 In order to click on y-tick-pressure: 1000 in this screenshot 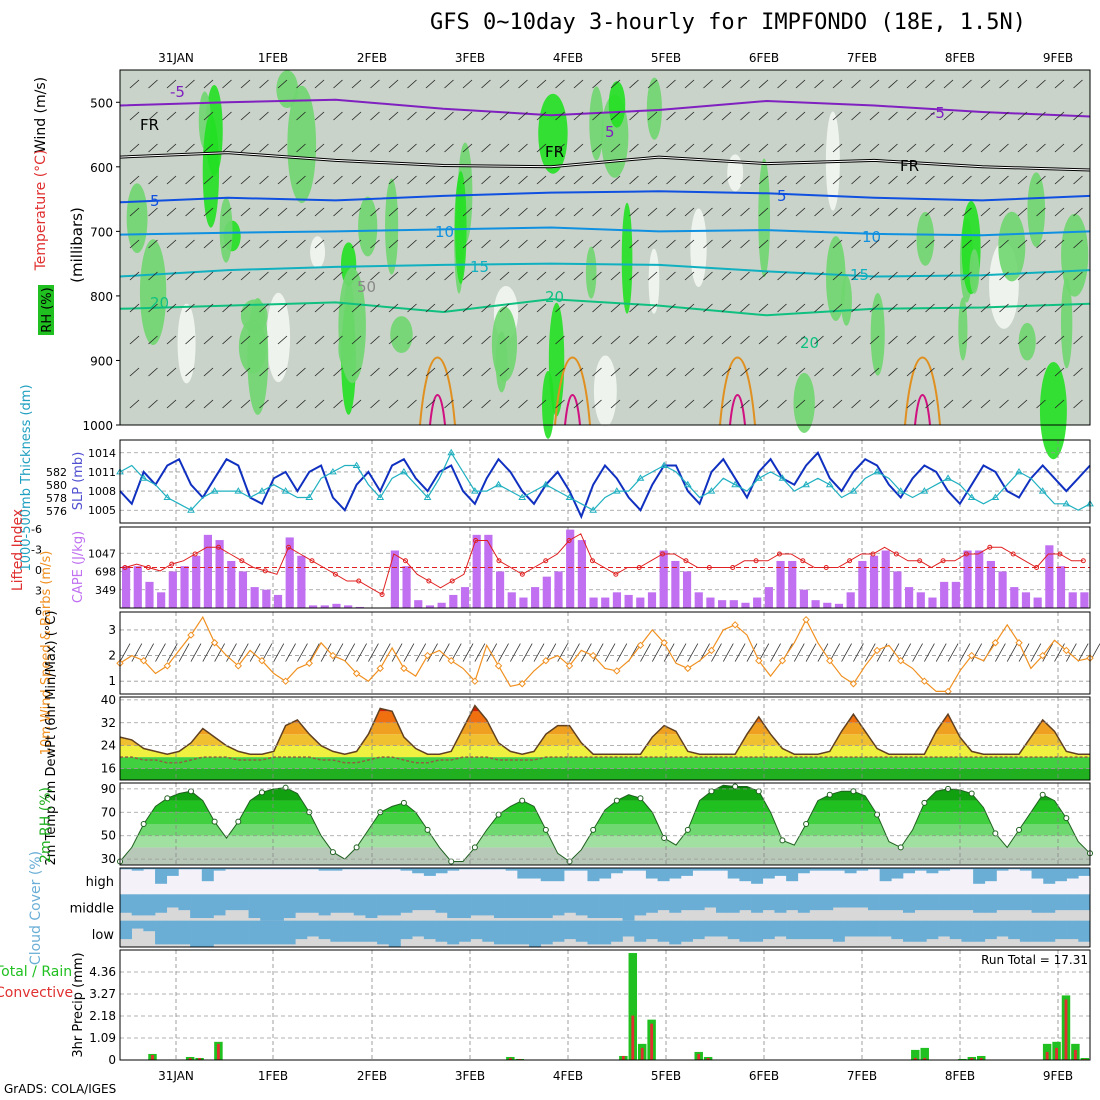, I will do `click(97, 426)`.